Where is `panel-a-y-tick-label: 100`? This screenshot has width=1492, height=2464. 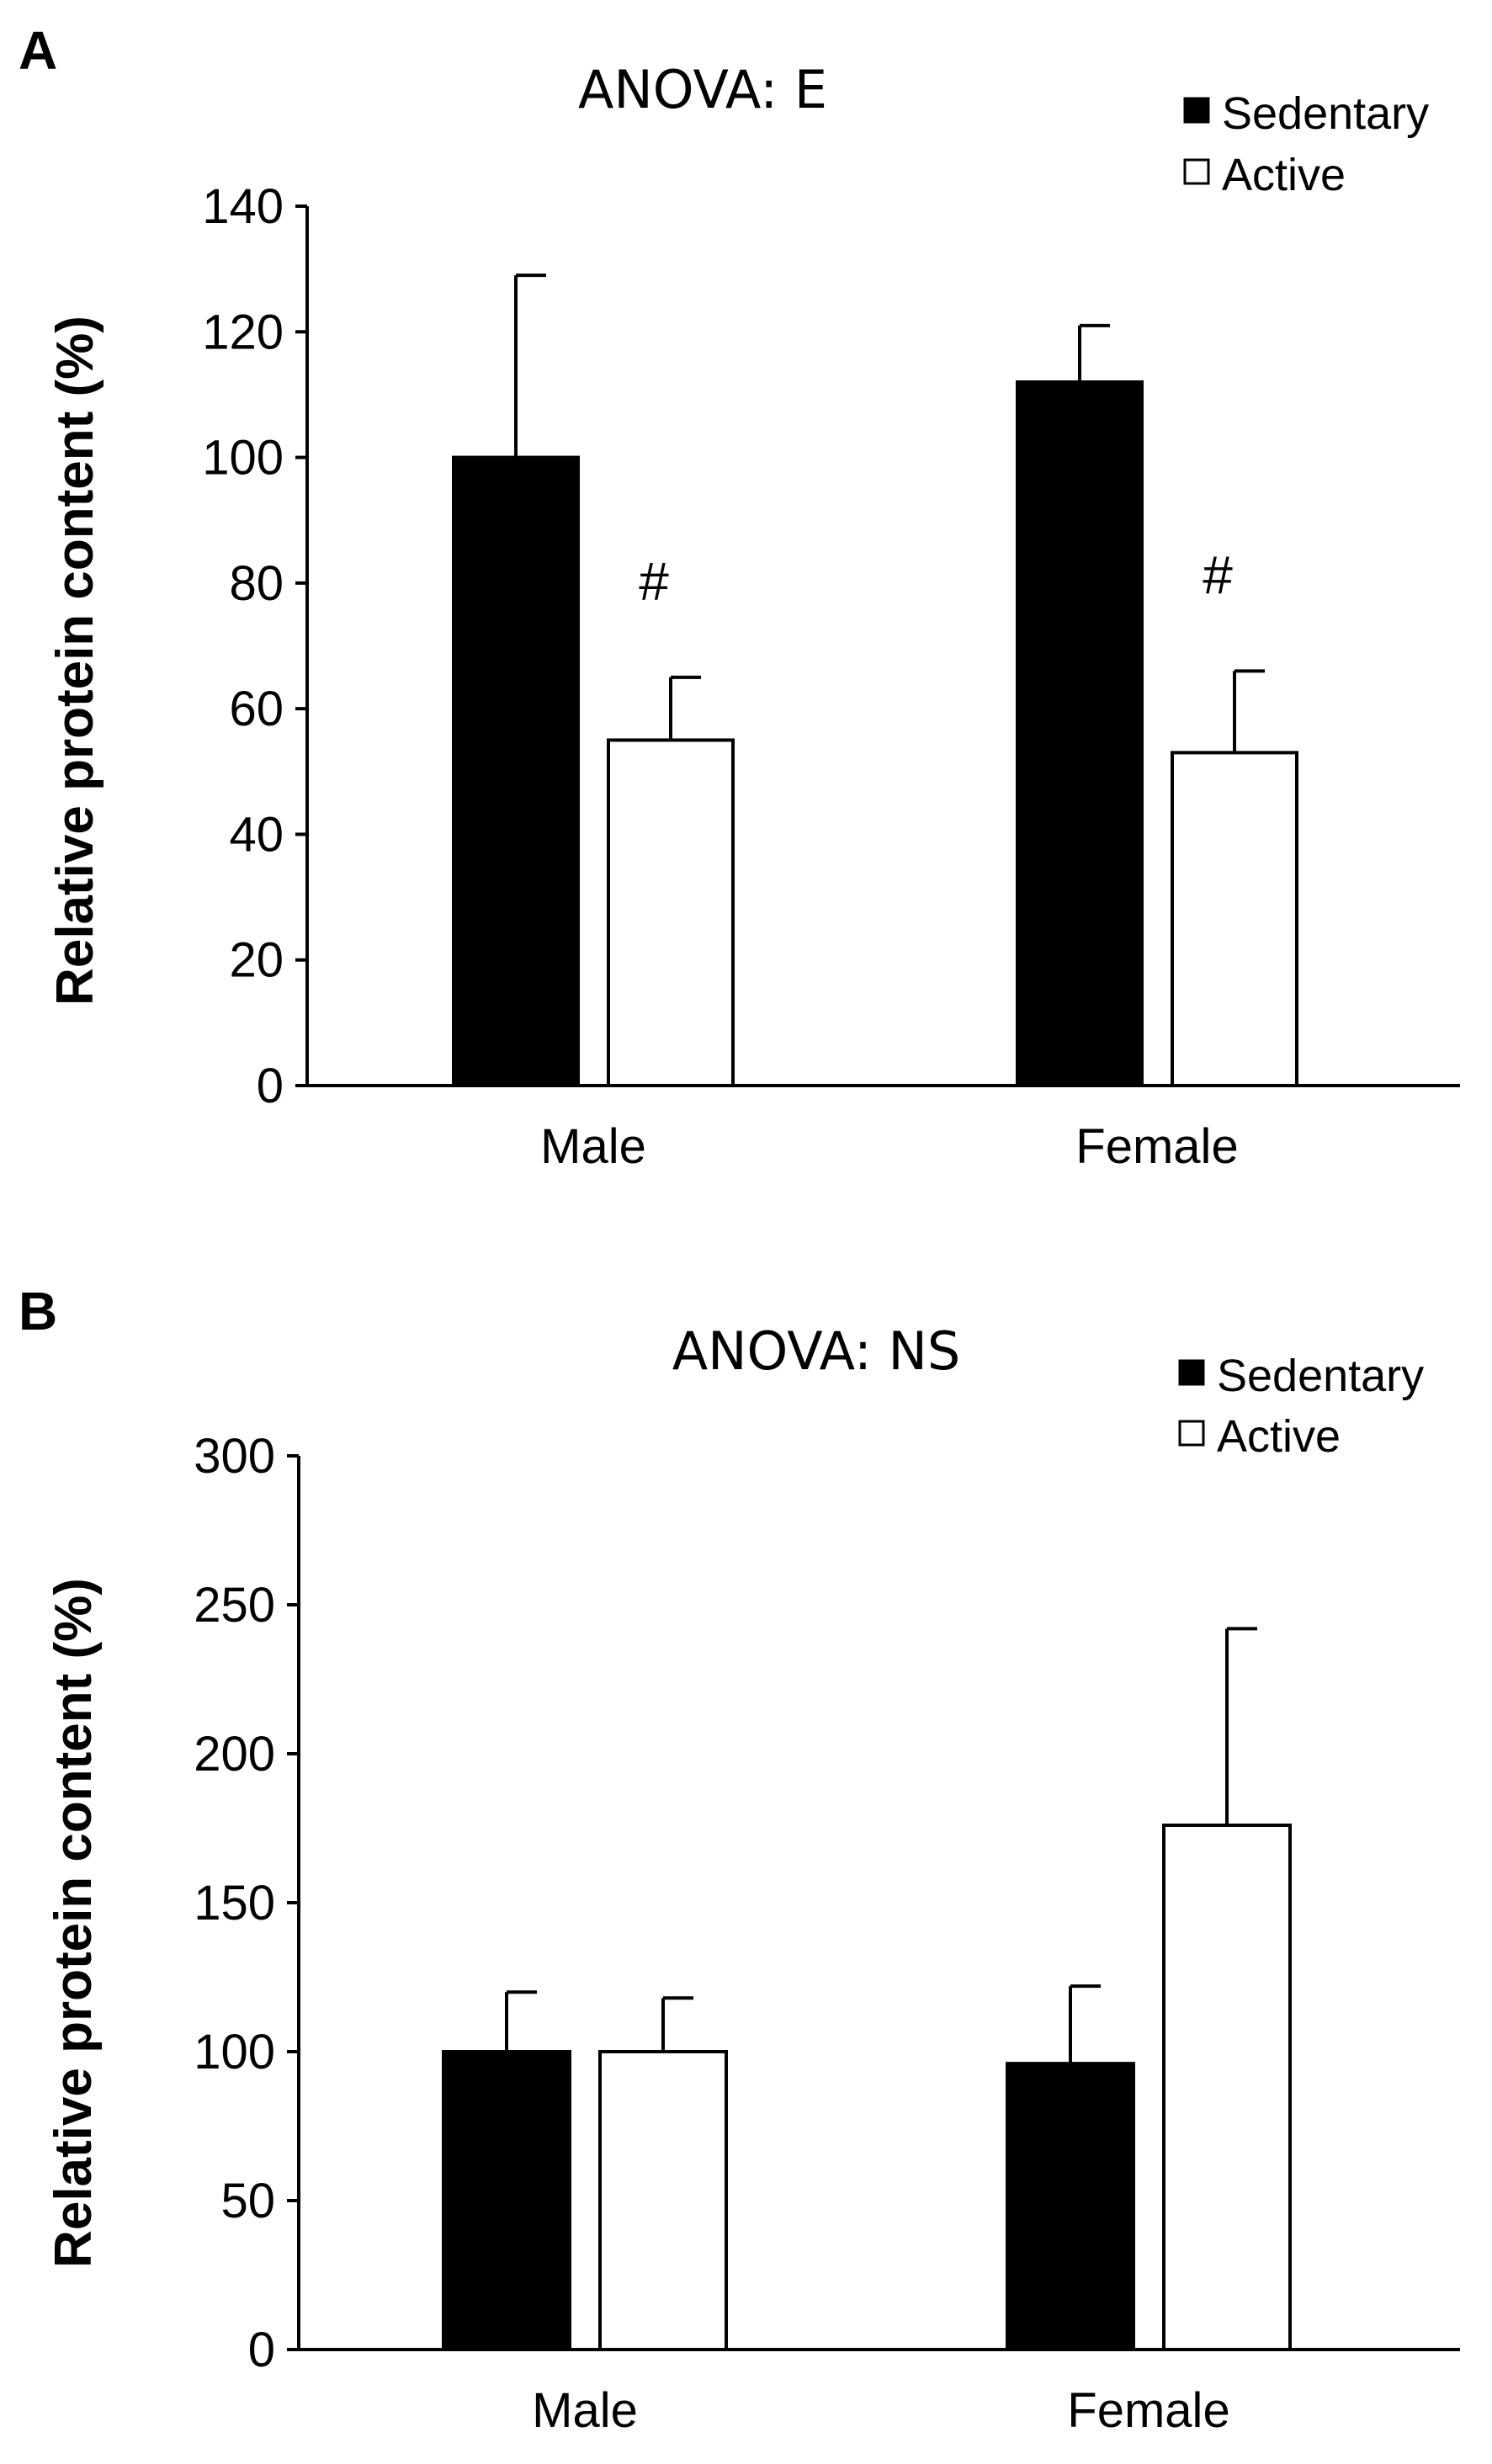 panel-a-y-tick-label: 100 is located at coordinates (243, 458).